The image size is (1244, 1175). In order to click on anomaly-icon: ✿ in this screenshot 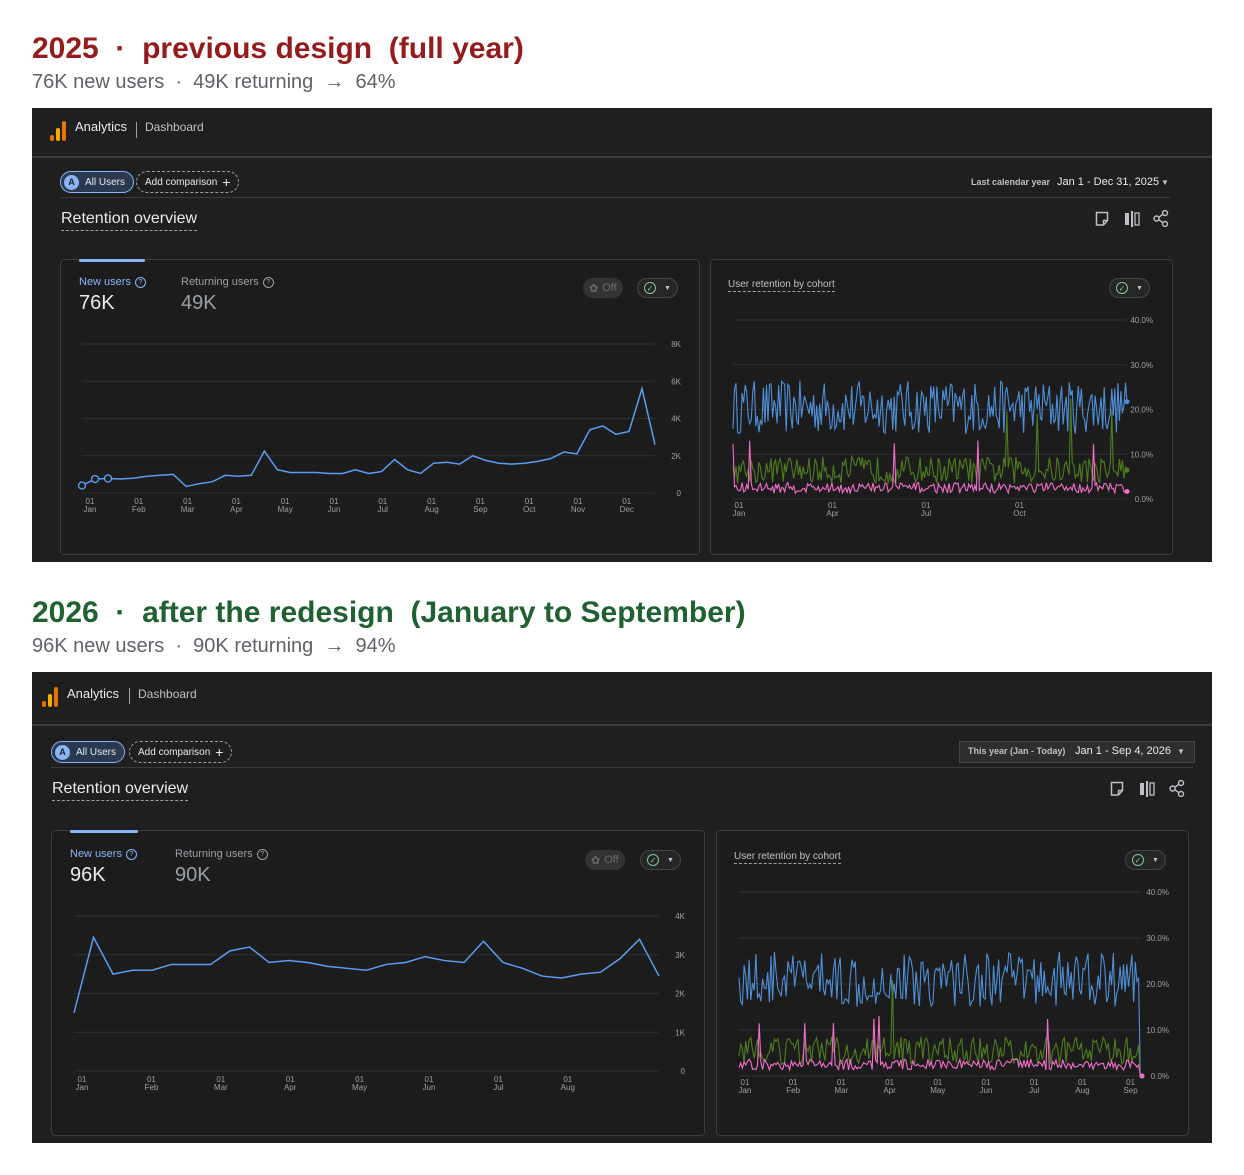, I will do `click(596, 860)`.